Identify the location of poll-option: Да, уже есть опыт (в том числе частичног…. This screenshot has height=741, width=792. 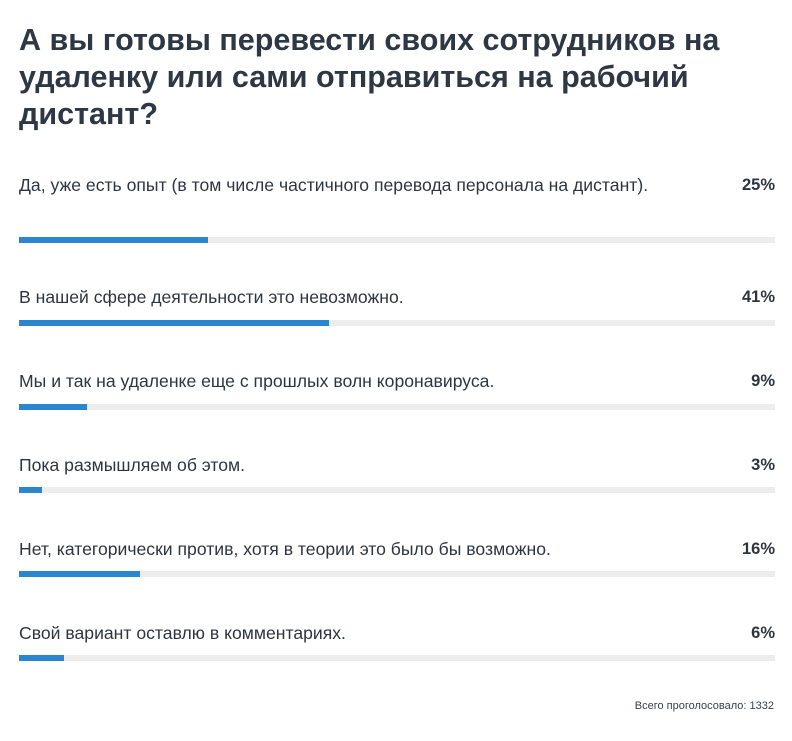
(397, 207).